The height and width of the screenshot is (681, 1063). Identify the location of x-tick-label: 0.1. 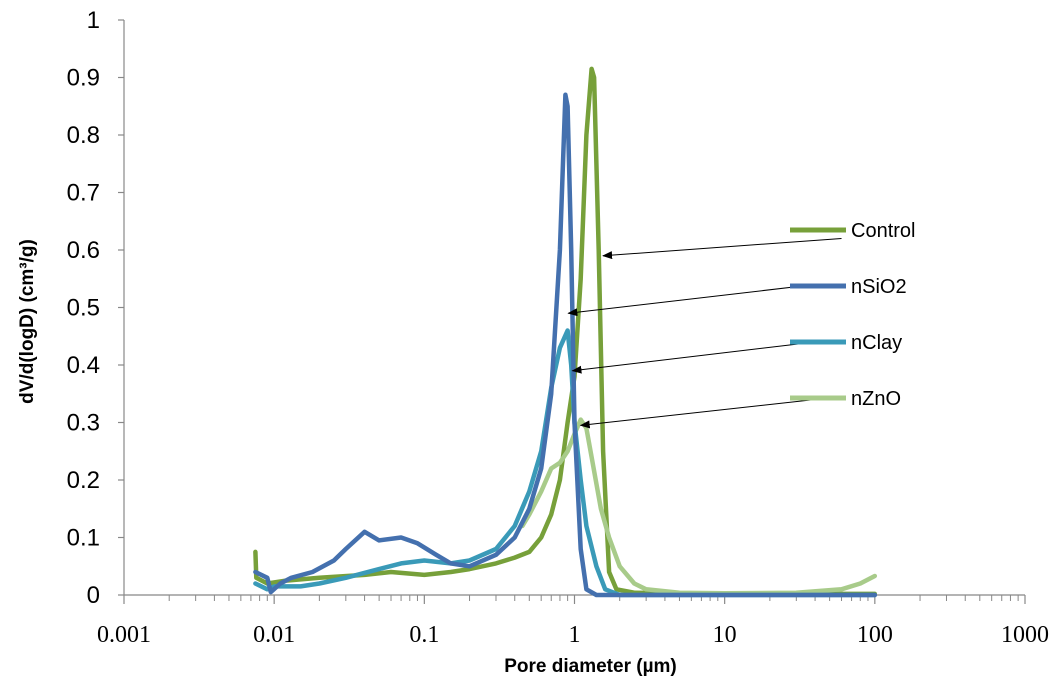
(424, 635).